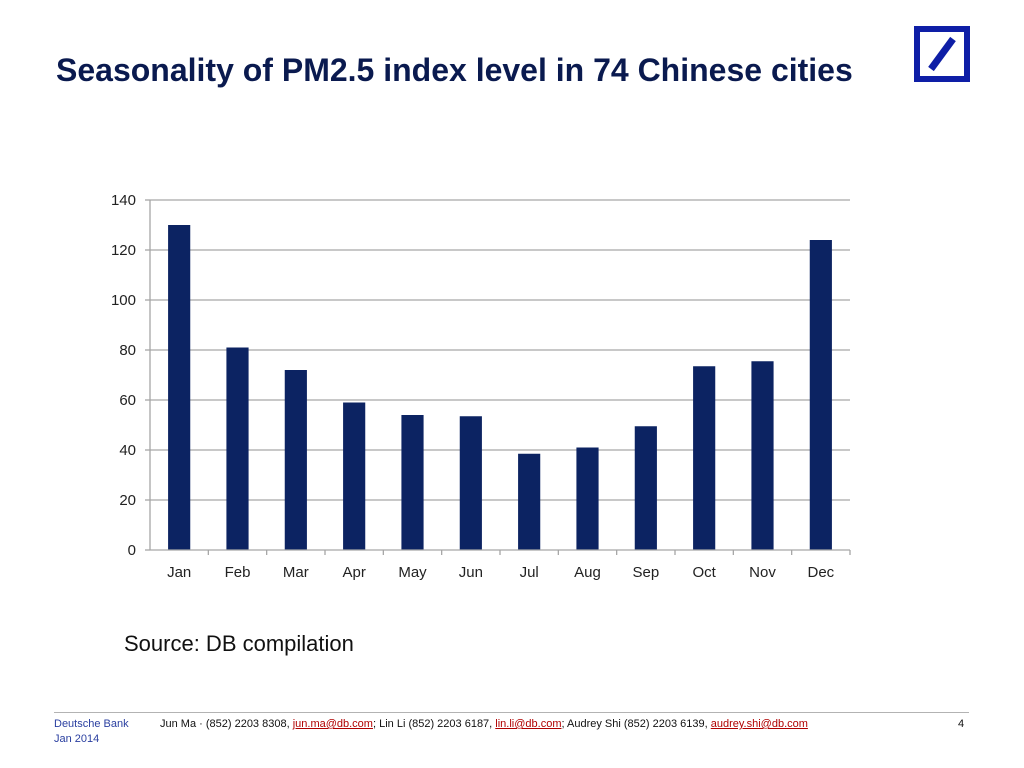 The width and height of the screenshot is (1024, 768). What do you see at coordinates (820, 395) in the screenshot?
I see `bar-dec` at bounding box center [820, 395].